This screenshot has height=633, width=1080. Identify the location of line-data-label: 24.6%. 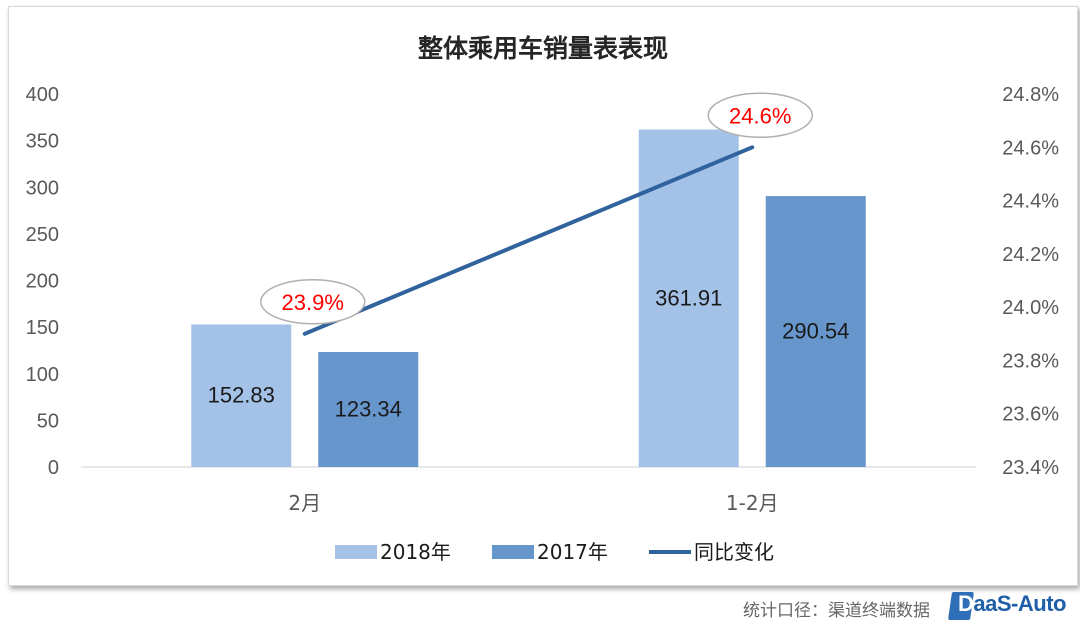
(760, 115).